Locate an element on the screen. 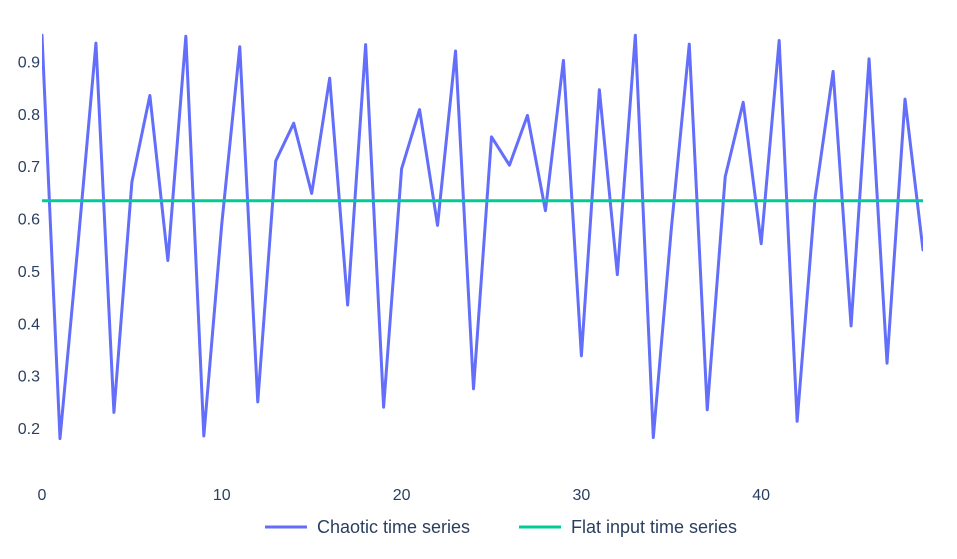  y-tick-label: 0.2 is located at coordinates (29, 429).